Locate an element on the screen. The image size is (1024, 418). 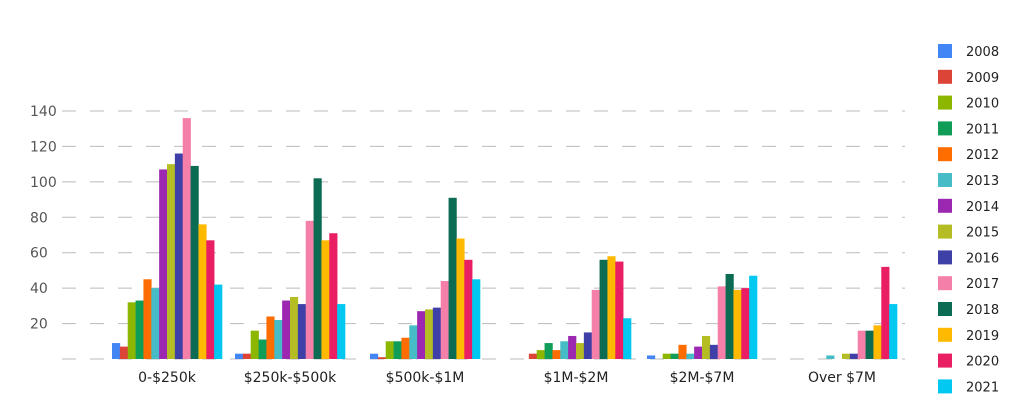
x-category-label: $1M-$2M is located at coordinates (576, 378).